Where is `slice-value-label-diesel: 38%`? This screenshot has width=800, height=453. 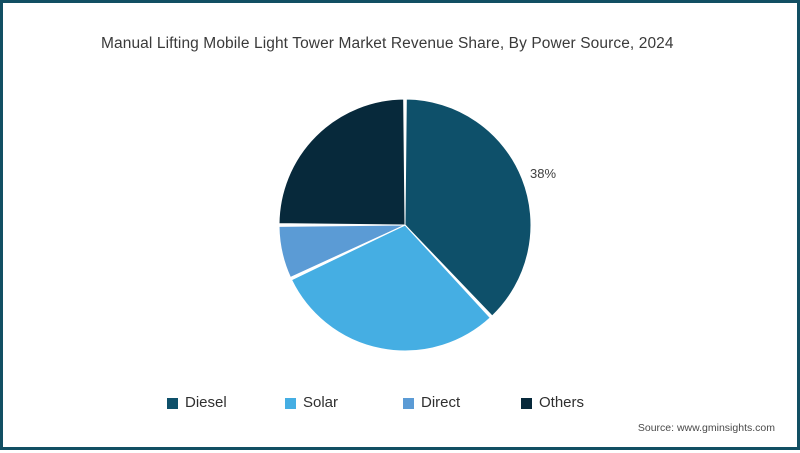
slice-value-label-diesel: 38% is located at coordinates (543, 173).